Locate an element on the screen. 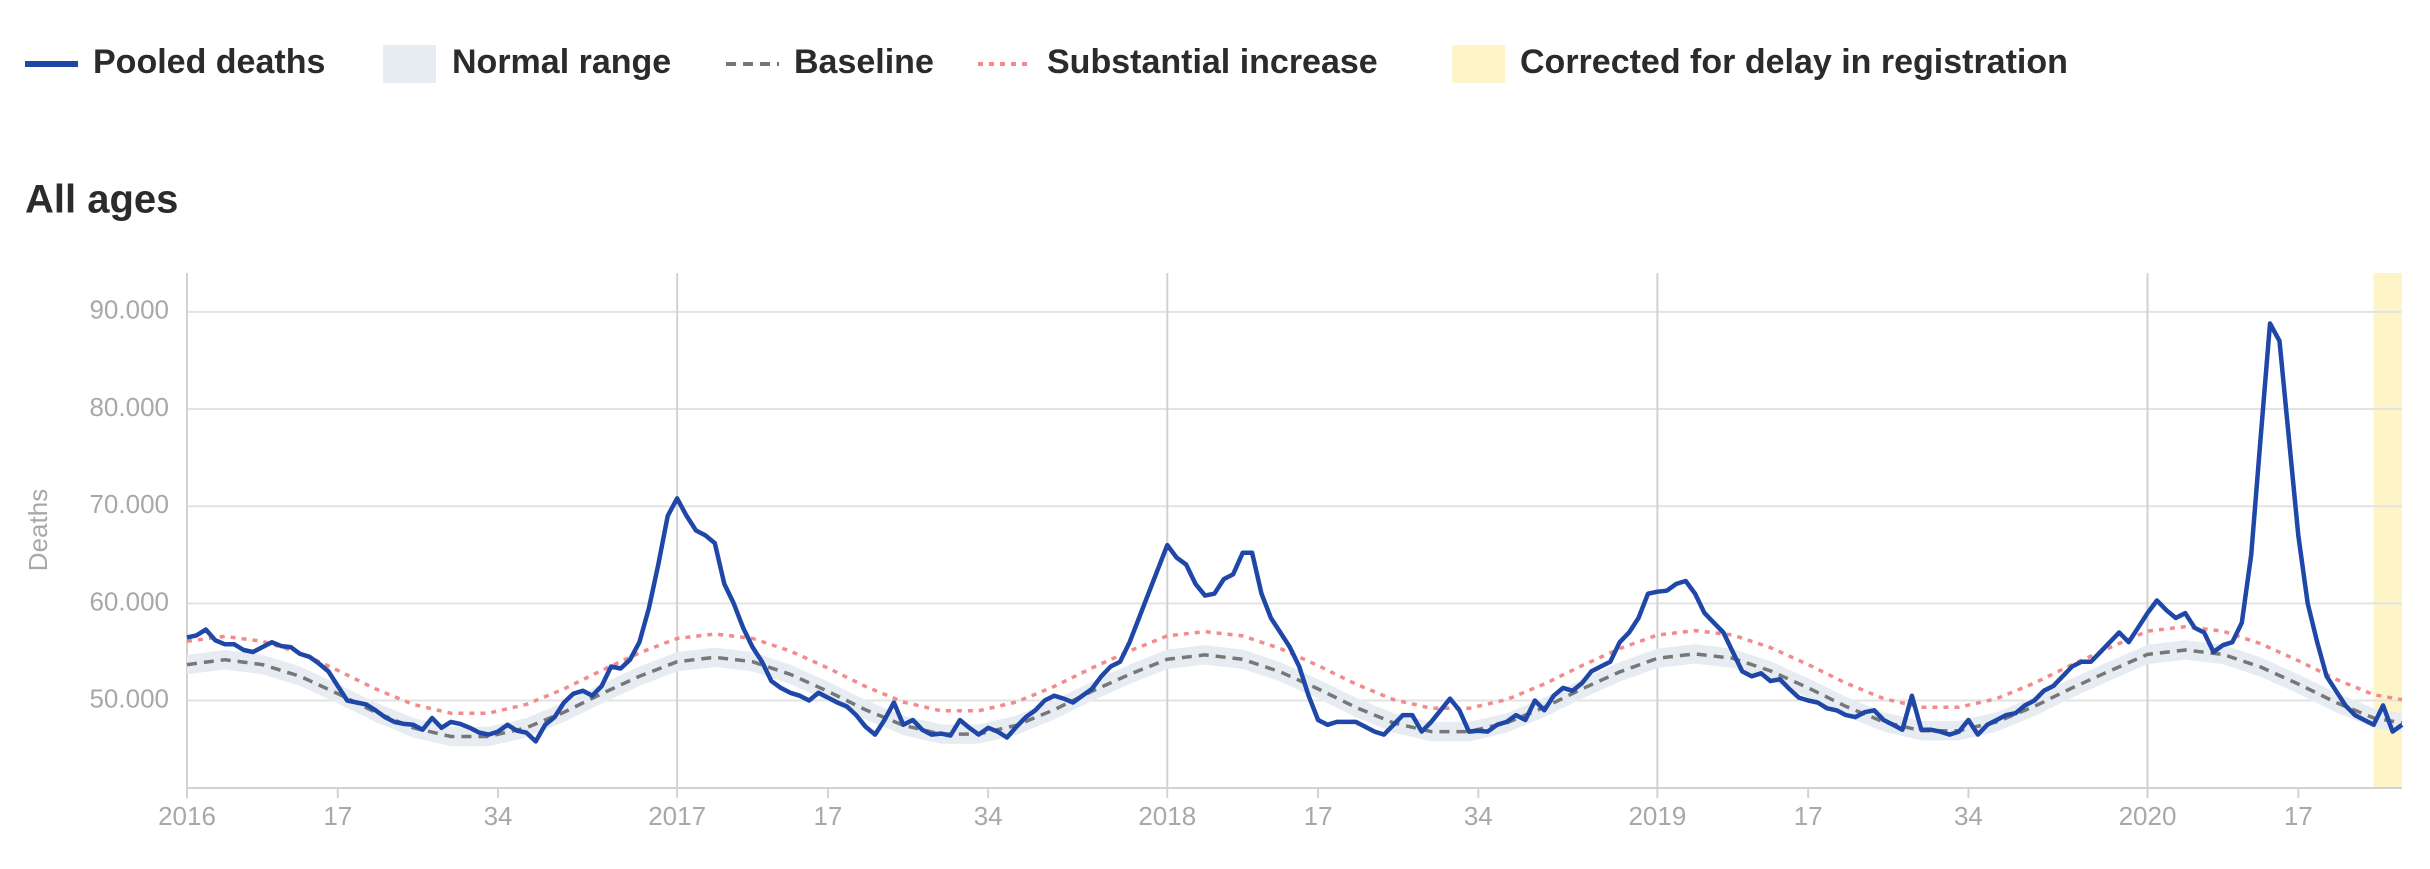 Image resolution: width=2430 pixels, height=869 pixels. y-tick-label: 90.000 is located at coordinates (129, 310).